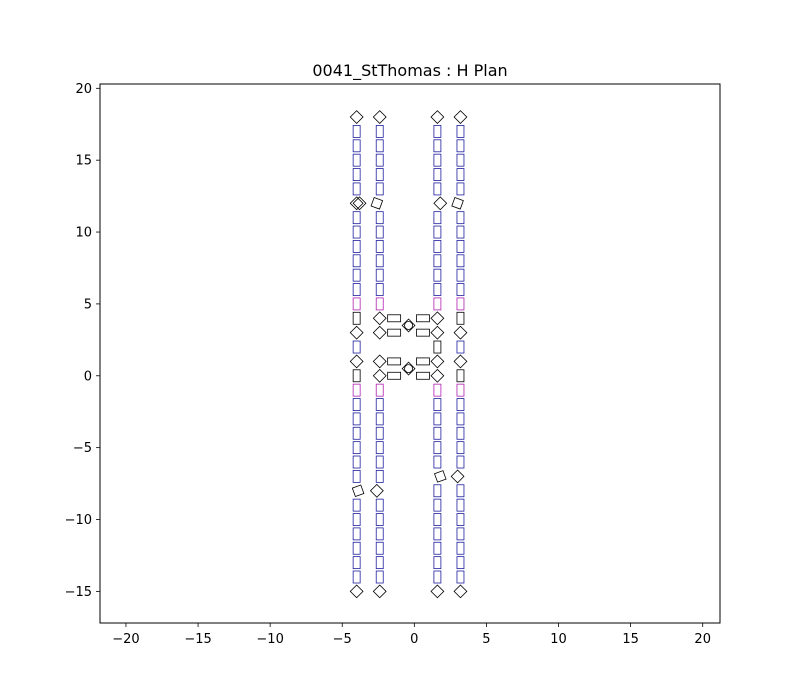 The width and height of the screenshot is (800, 700). I want to click on x-tick-label: 15, so click(630, 639).